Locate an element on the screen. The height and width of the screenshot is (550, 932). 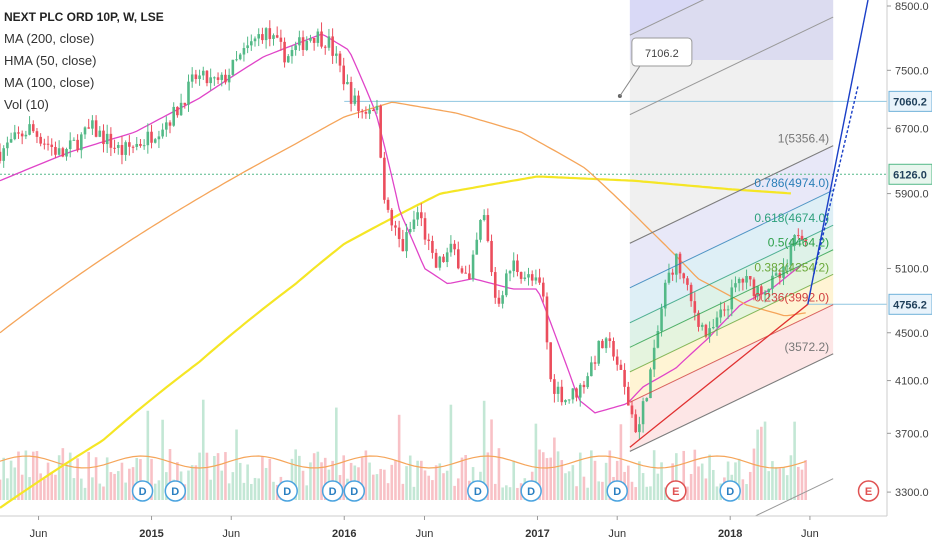
x-axis: Jun 2015 Jun 2016 Jun 2017 Jun 2018 Jun is located at coordinates (466, 532).